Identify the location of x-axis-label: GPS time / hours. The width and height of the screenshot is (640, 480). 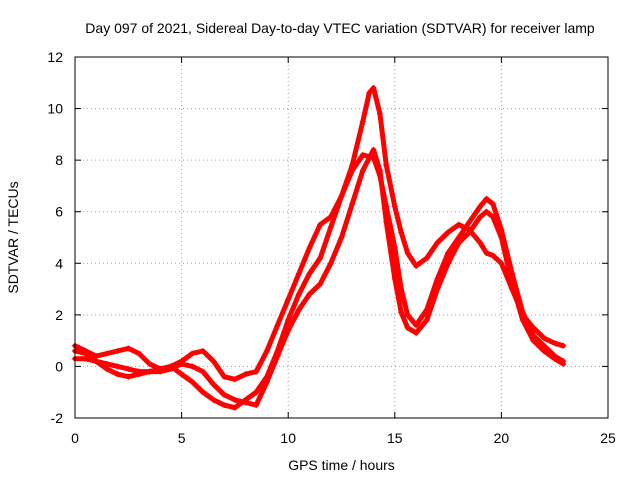
(341, 465).